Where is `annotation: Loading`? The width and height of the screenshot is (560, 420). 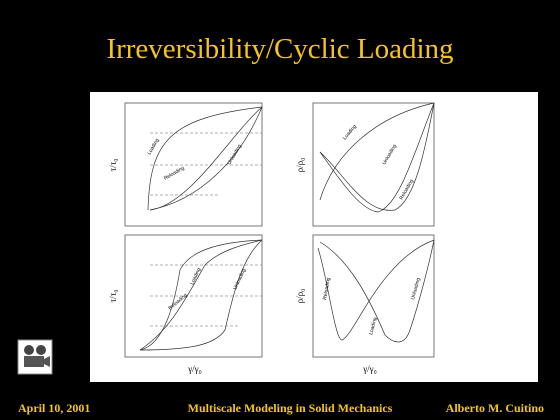
annotation: Loading is located at coordinates (373, 326).